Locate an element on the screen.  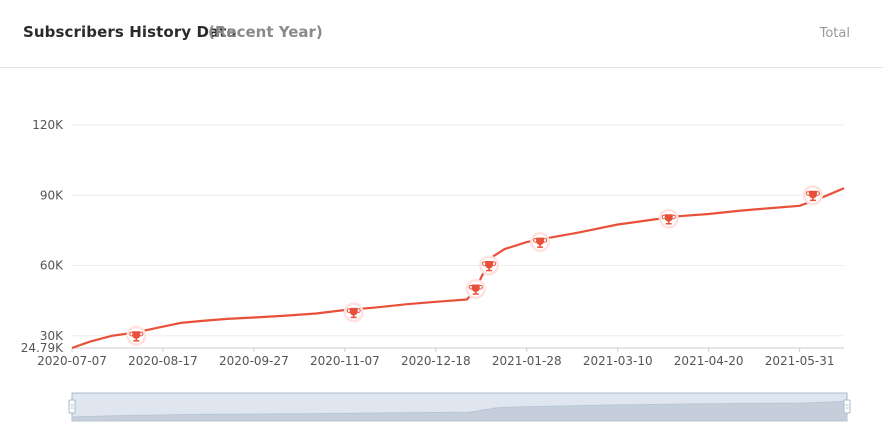
x-tick-label: 2021-01-28 is located at coordinates (527, 361).